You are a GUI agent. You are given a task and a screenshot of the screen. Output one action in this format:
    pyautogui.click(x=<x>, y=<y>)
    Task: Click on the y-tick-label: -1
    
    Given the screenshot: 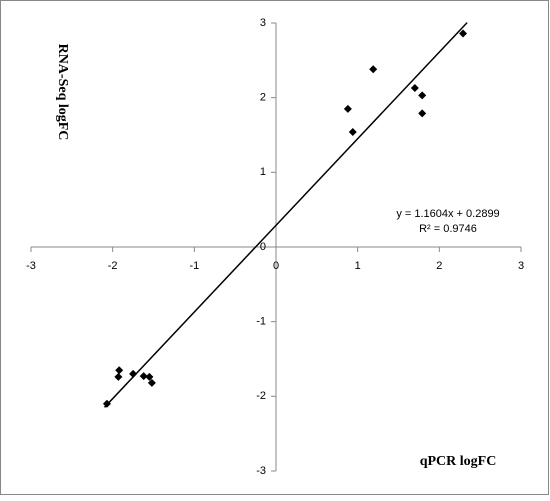 What is the action you would take?
    pyautogui.click(x=261, y=322)
    